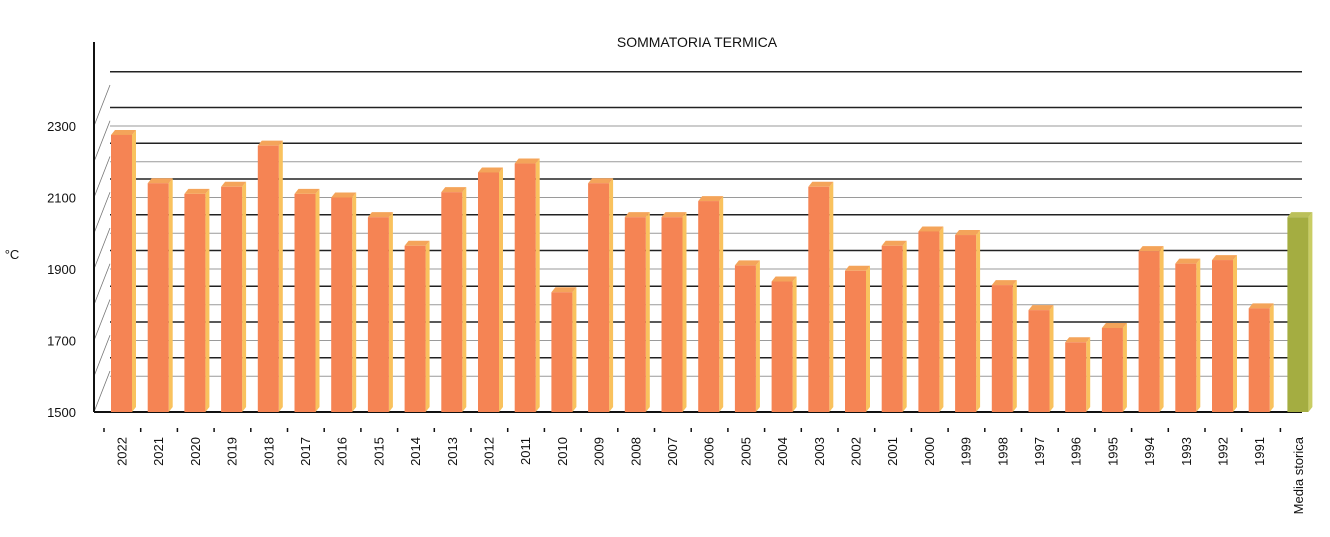 This screenshot has width=1330, height=537. What do you see at coordinates (232, 299) in the screenshot?
I see `bar-2019` at bounding box center [232, 299].